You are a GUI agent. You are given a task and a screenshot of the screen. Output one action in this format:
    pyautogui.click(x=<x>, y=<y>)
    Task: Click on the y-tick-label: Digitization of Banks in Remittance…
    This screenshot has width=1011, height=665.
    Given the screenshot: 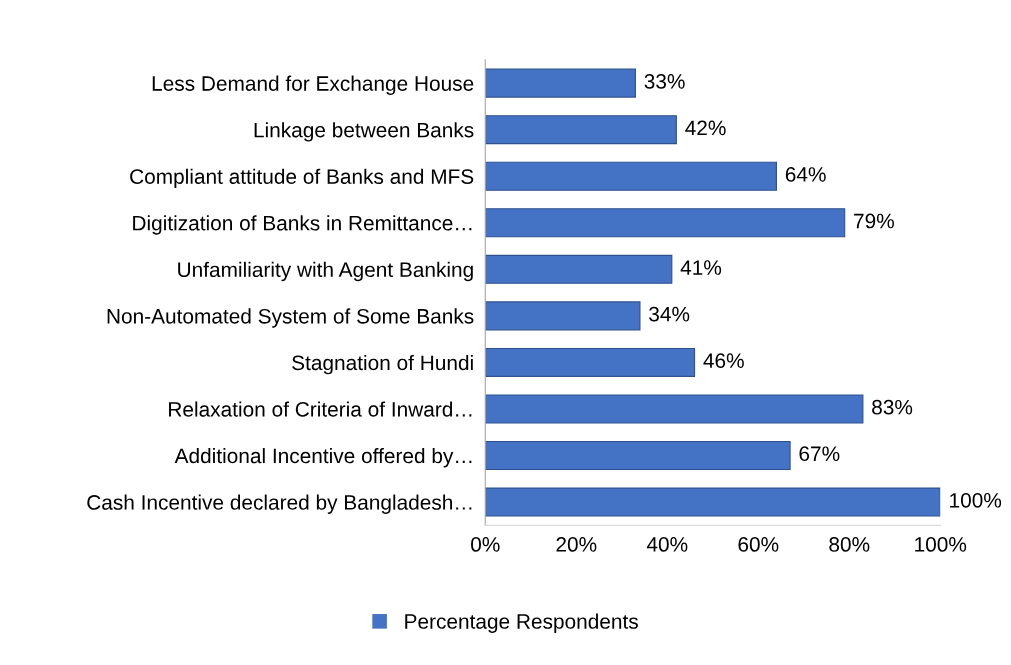 What is the action you would take?
    pyautogui.click(x=302, y=225)
    